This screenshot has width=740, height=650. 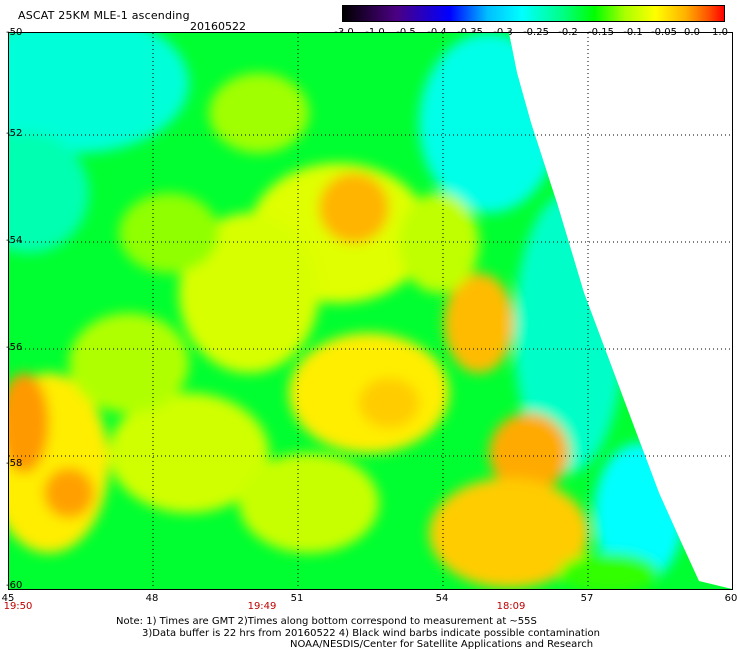 I want to click on lon-label: 48, so click(x=152, y=598).